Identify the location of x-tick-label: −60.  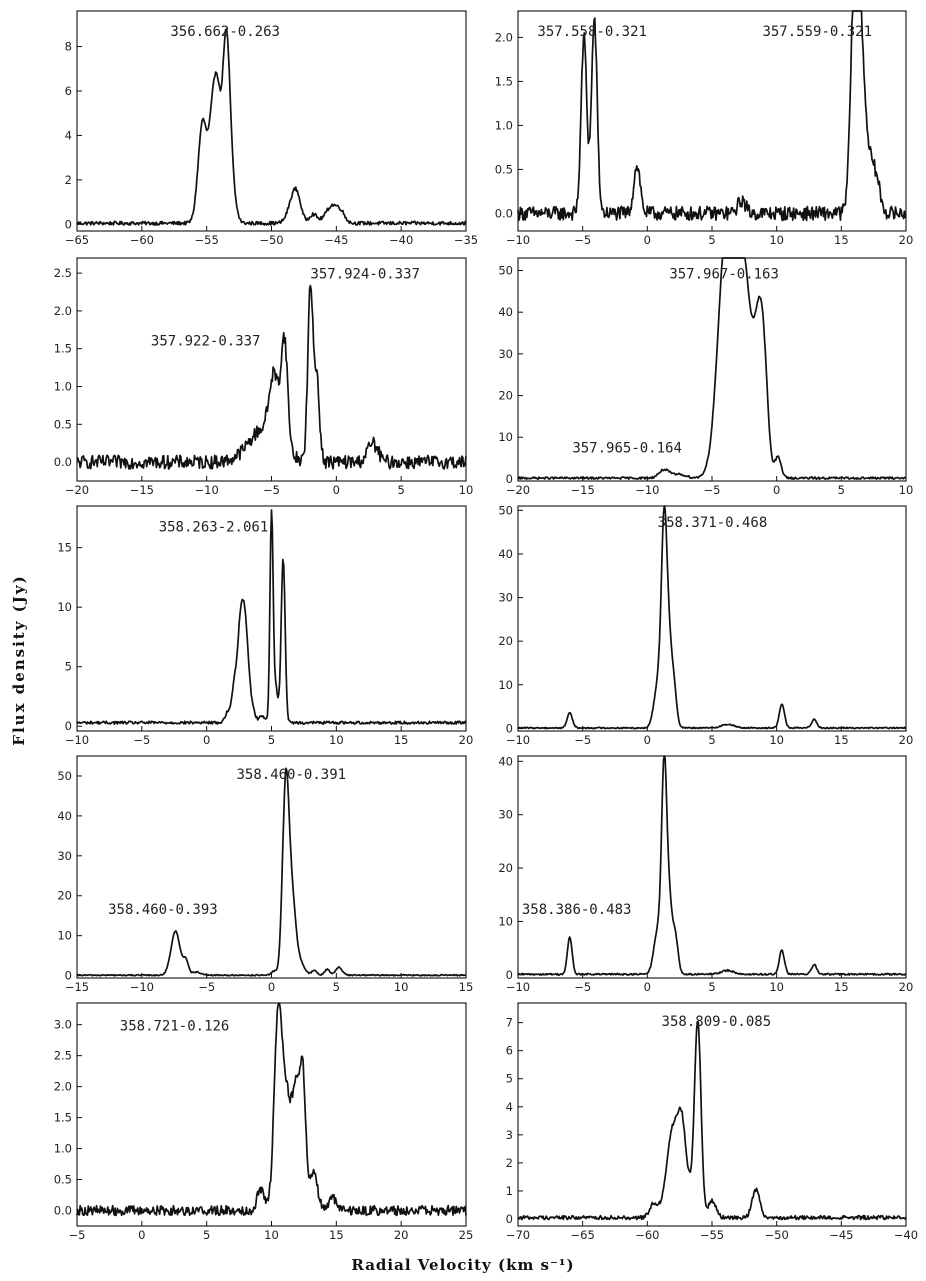
(142, 240).